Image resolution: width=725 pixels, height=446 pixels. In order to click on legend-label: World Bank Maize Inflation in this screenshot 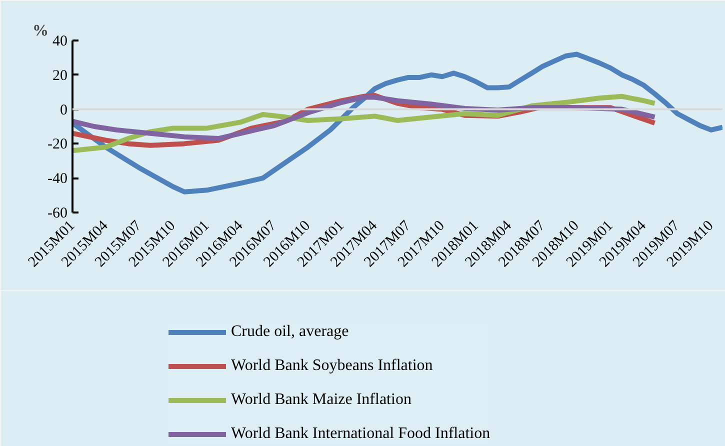, I will do `click(321, 400)`.